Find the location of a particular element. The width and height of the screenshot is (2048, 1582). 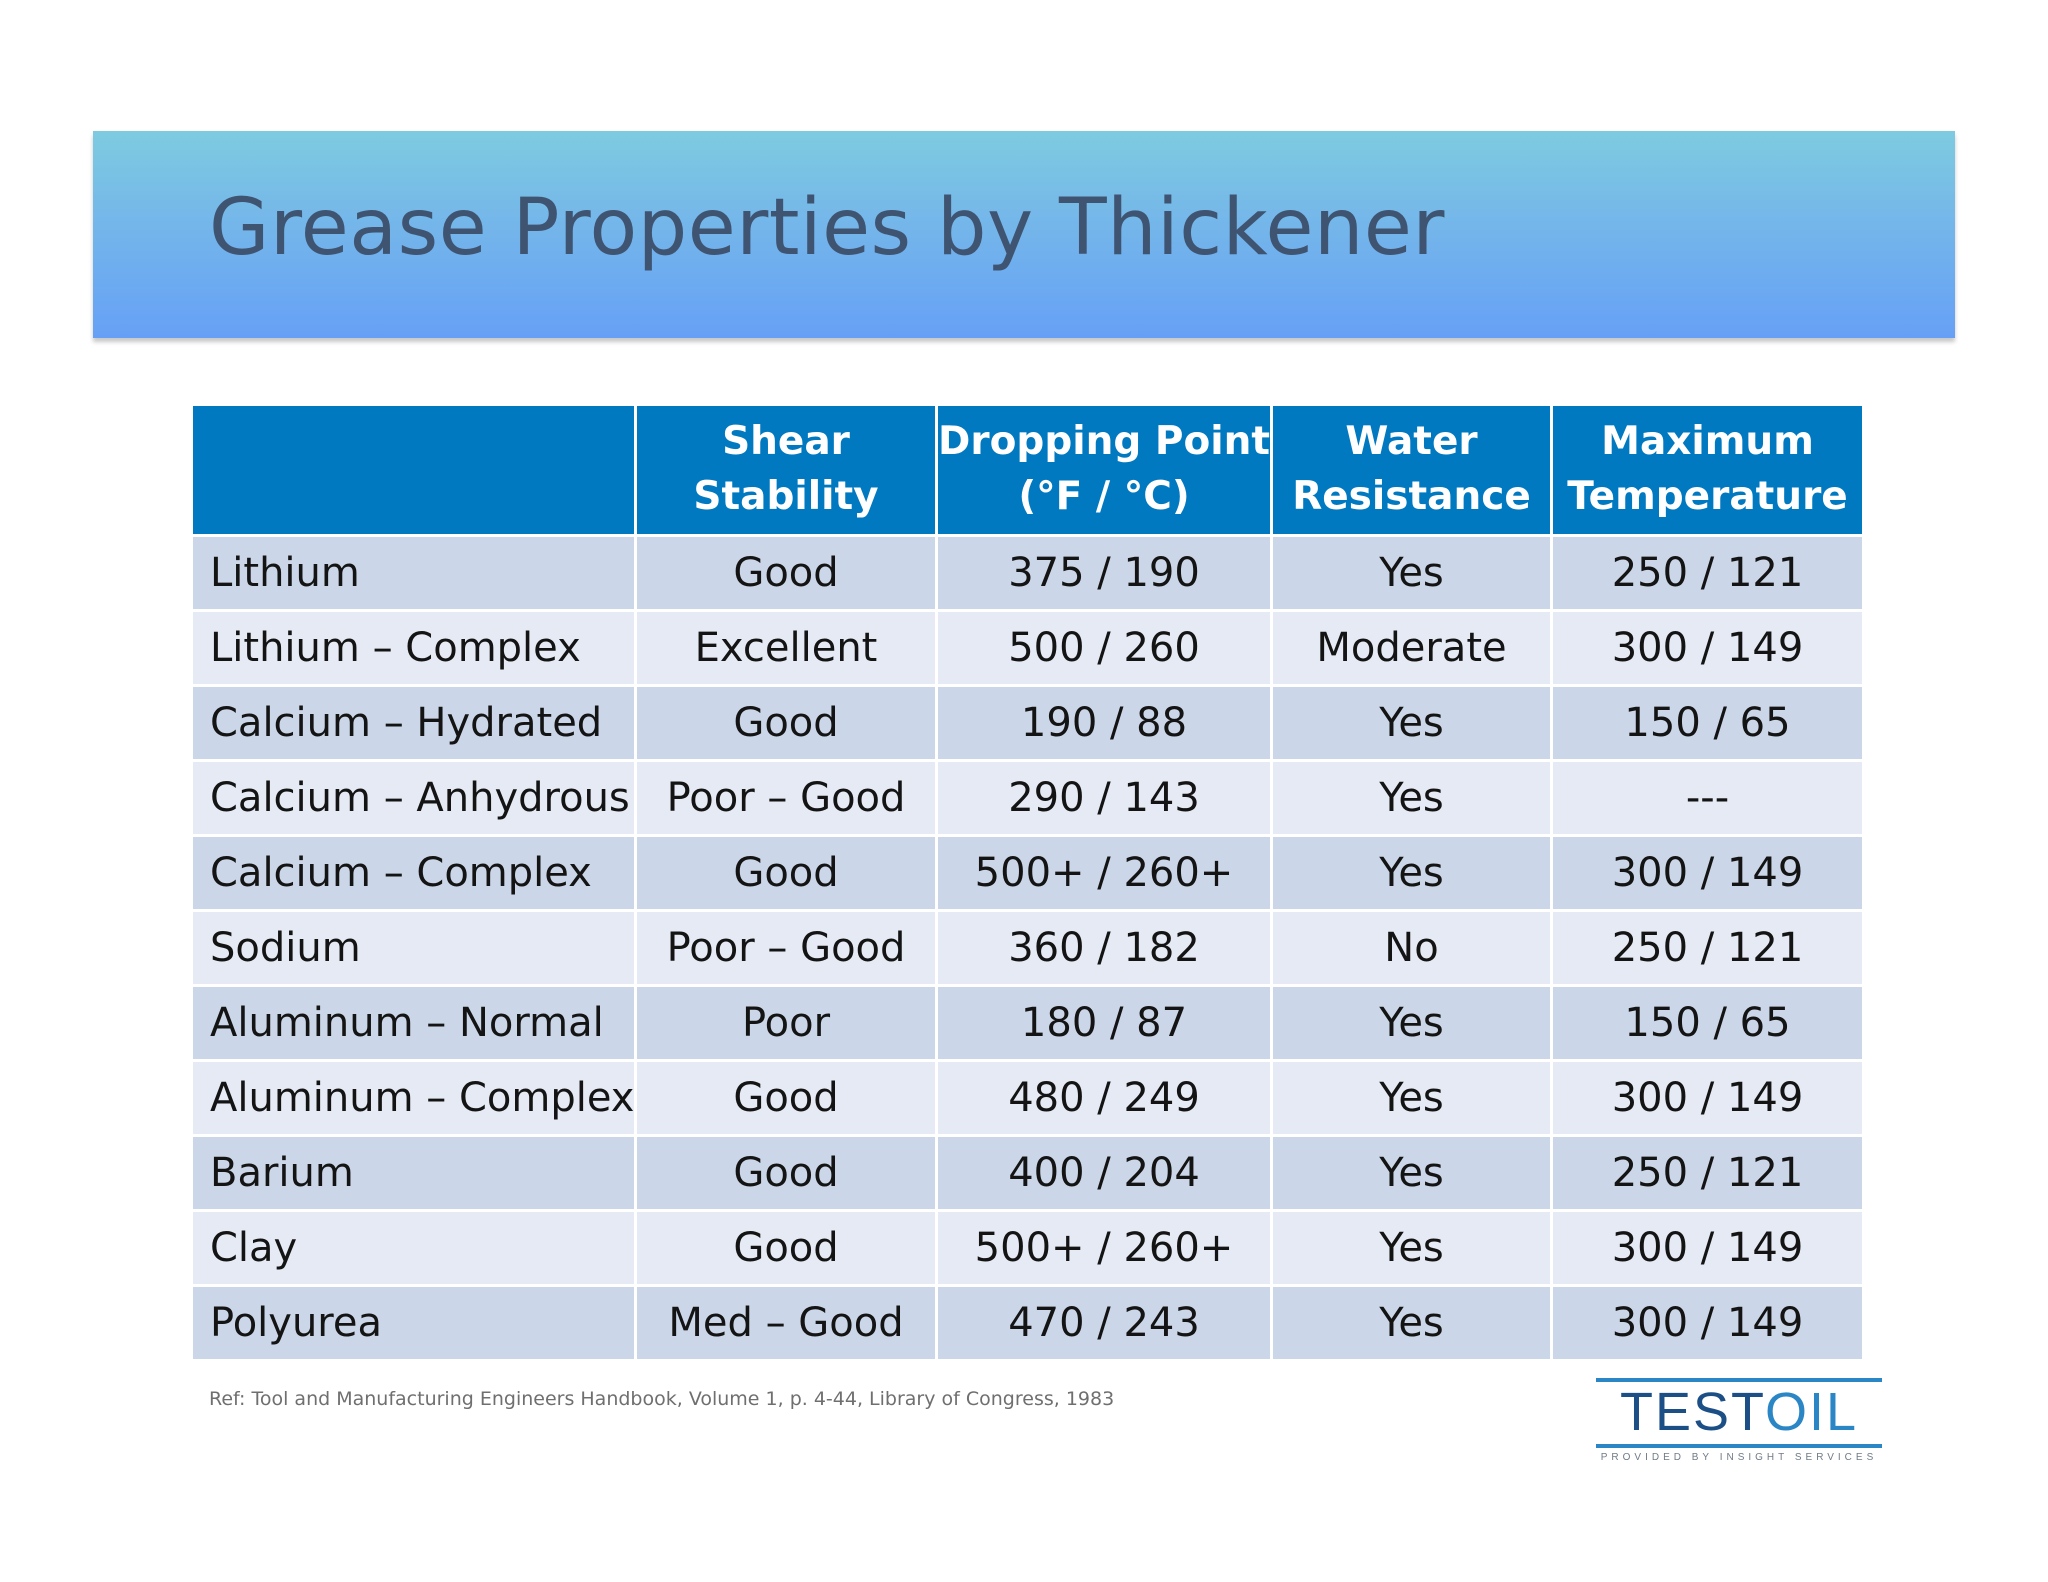

logo-word-oil: OIL is located at coordinates (1811, 1412).